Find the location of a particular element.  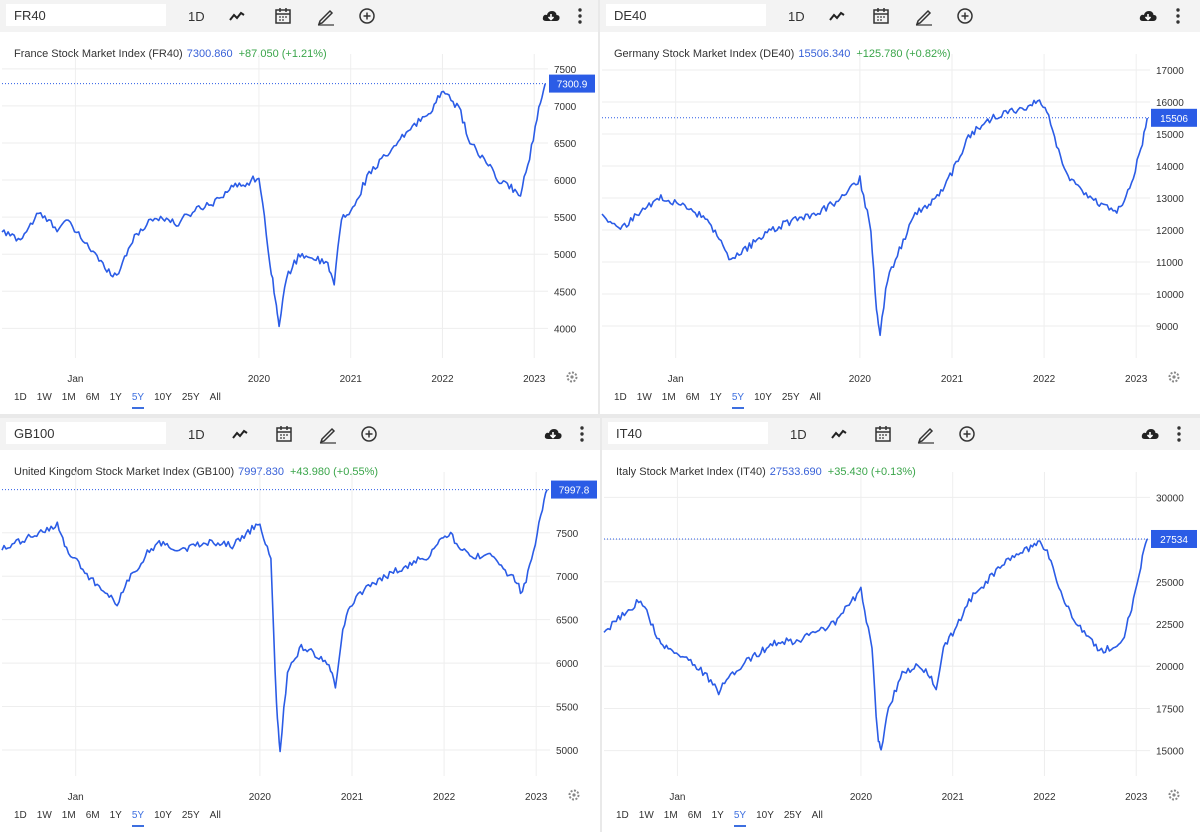

last-price: 7997.830 is located at coordinates (261, 472).